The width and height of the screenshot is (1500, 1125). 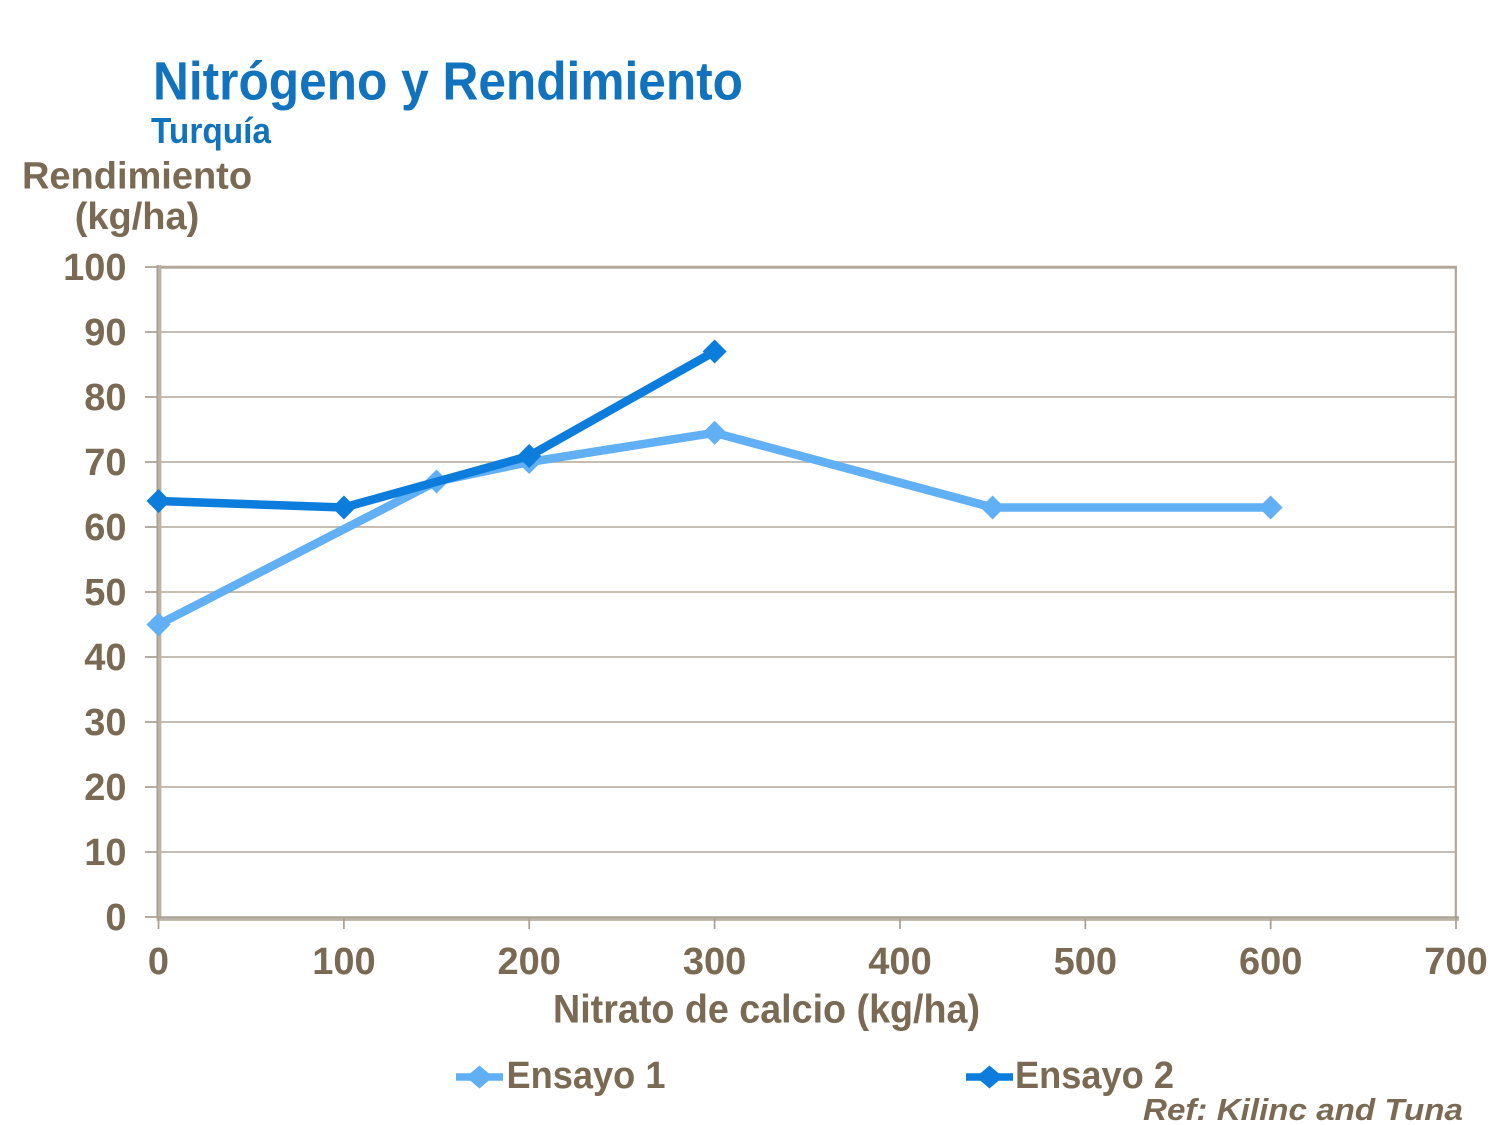 What do you see at coordinates (1303, 1108) in the screenshot?
I see `svg-text: Ref: Kilinc and Tuna` at bounding box center [1303, 1108].